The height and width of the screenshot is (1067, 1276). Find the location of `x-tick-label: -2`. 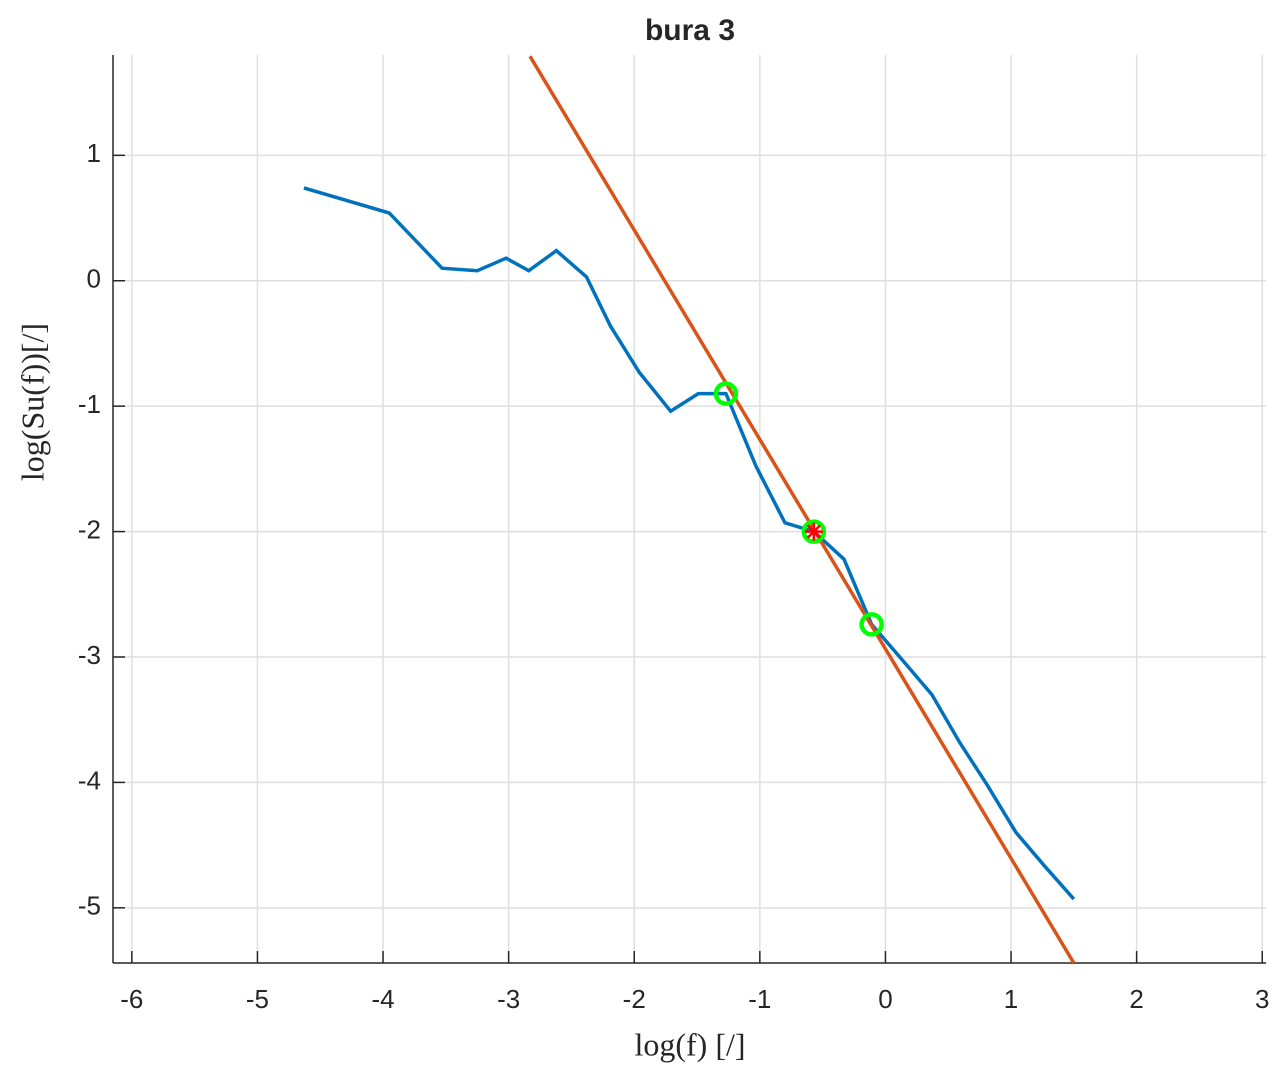

x-tick-label: -2 is located at coordinates (634, 999).